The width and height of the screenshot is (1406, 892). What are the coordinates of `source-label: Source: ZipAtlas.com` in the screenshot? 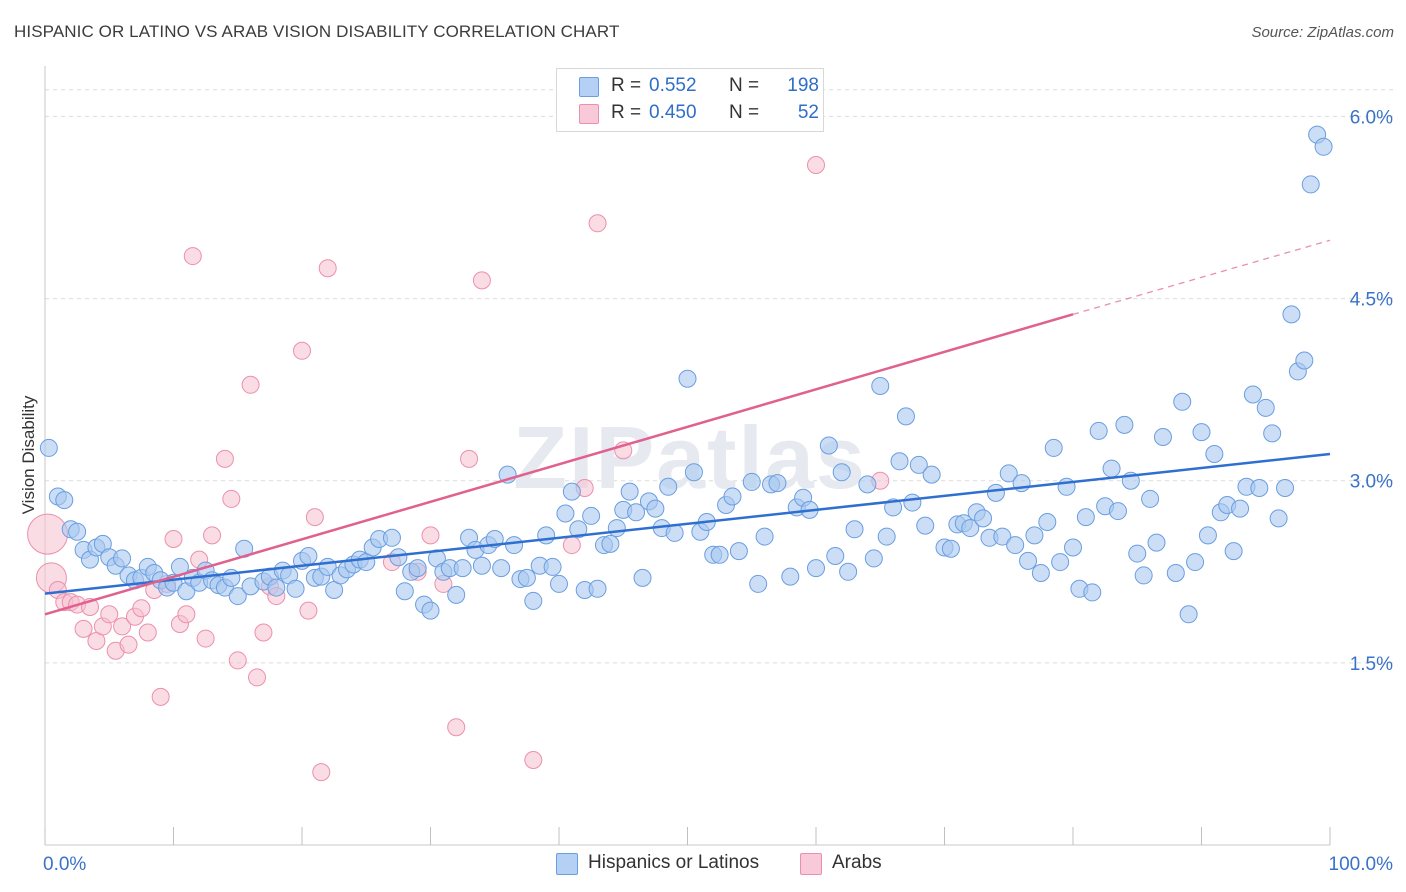 It's located at (1322, 32).